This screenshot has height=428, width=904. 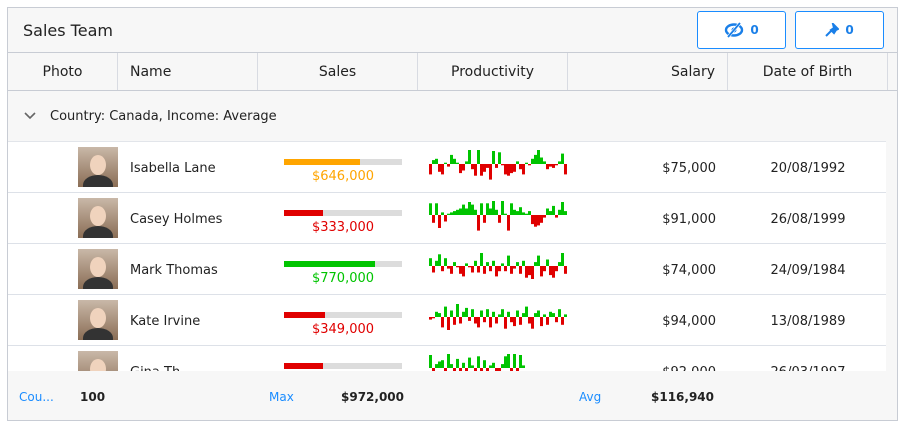 What do you see at coordinates (188, 71) in the screenshot?
I see `column-header-name: Name` at bounding box center [188, 71].